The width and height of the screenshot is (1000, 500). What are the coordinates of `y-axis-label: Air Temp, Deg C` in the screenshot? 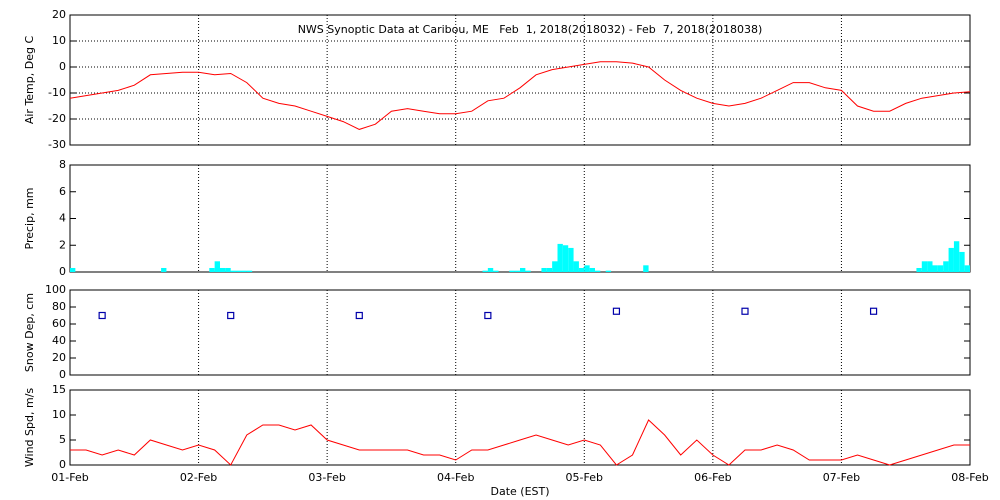 It's located at (29, 80).